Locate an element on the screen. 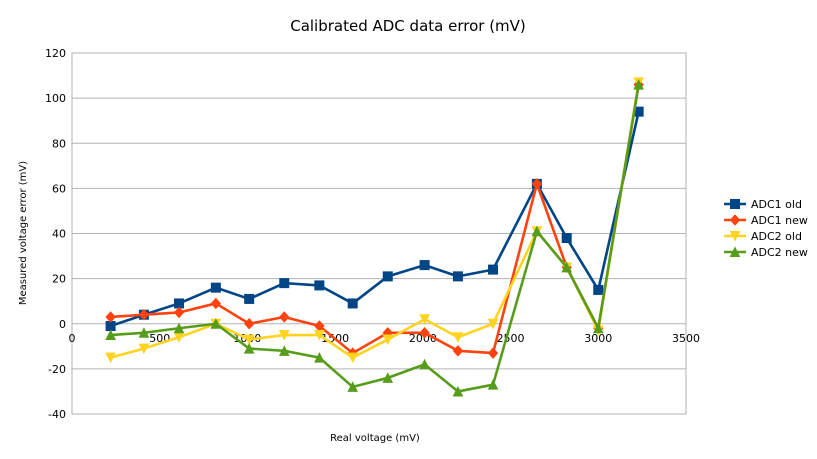 Image resolution: width=817 pixels, height=459 pixels. y-tick-label: 100 is located at coordinates (55, 98).